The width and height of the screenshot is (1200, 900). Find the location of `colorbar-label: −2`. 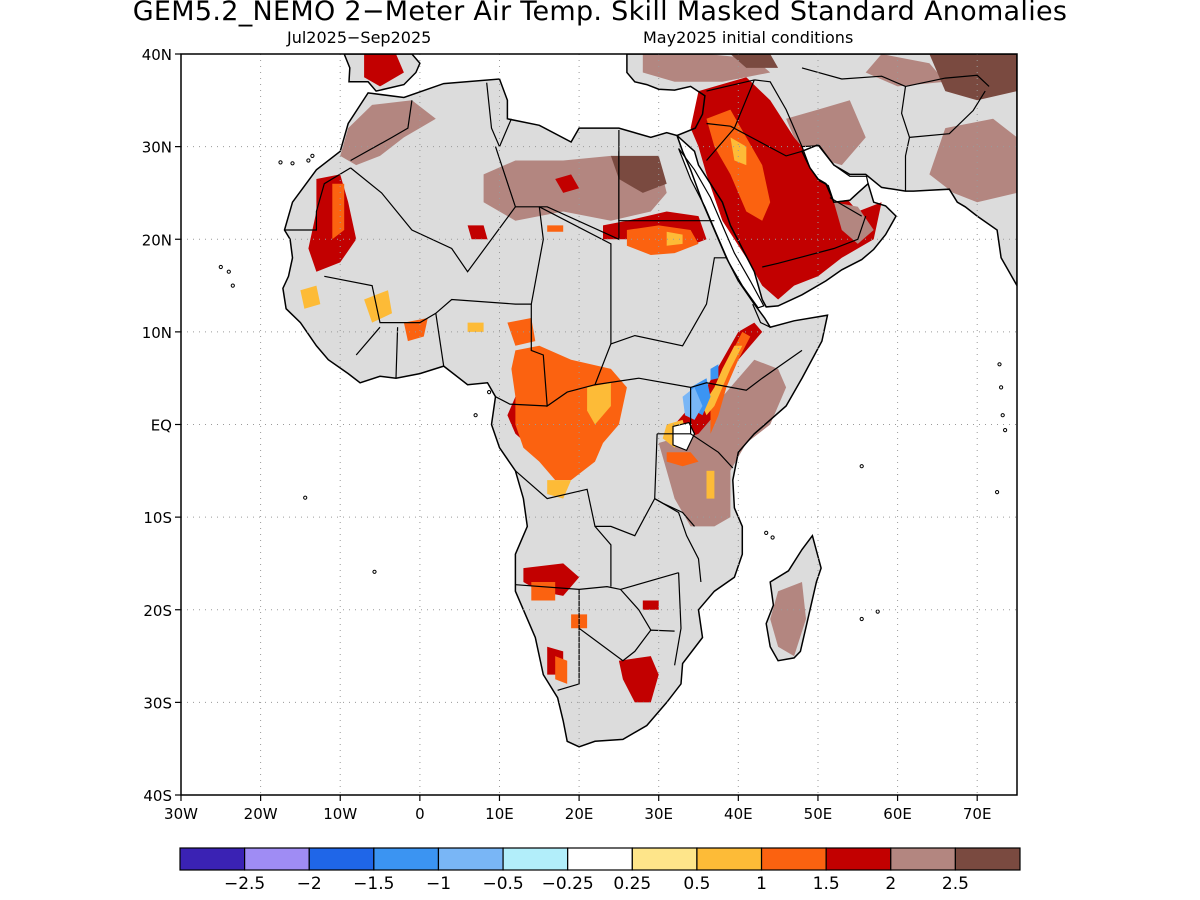

colorbar-label: −2 is located at coordinates (309, 884).